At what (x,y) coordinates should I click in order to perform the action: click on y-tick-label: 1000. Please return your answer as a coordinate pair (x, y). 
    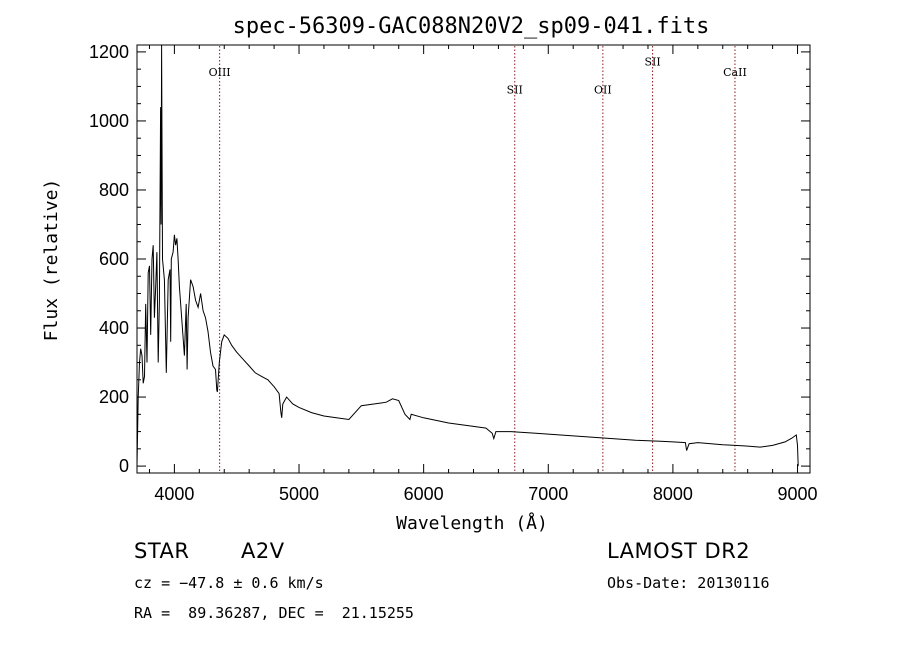
    Looking at the image, I should click on (109, 121).